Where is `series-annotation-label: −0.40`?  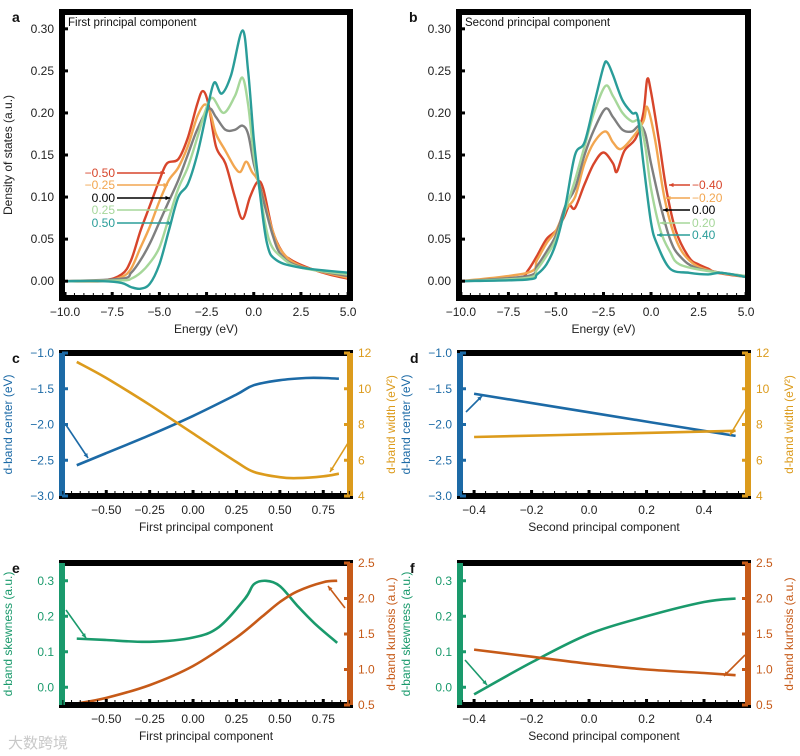 series-annotation-label: −0.40 is located at coordinates (707, 185).